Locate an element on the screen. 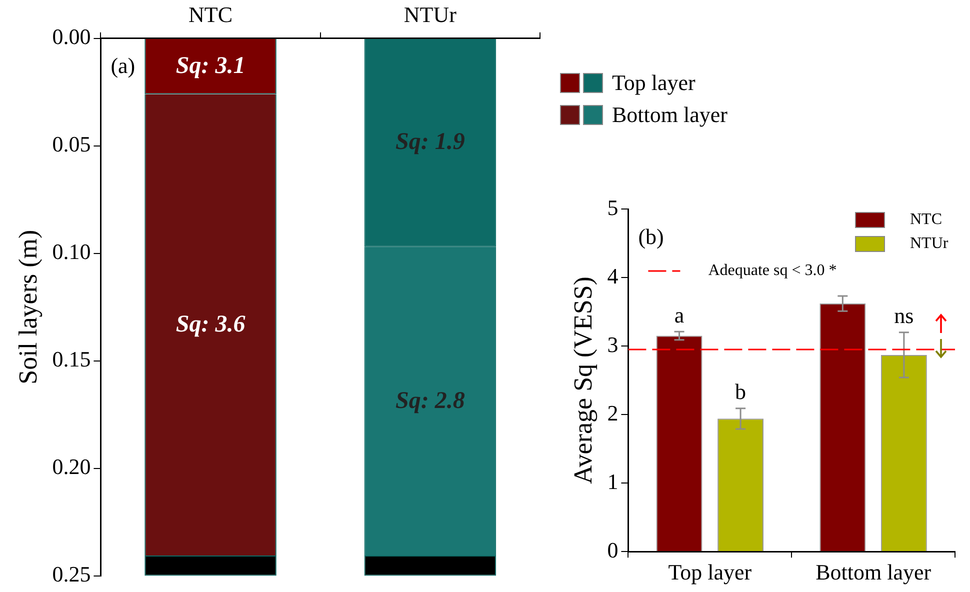 The image size is (970, 592). y-tick-label: 3 is located at coordinates (612, 344).